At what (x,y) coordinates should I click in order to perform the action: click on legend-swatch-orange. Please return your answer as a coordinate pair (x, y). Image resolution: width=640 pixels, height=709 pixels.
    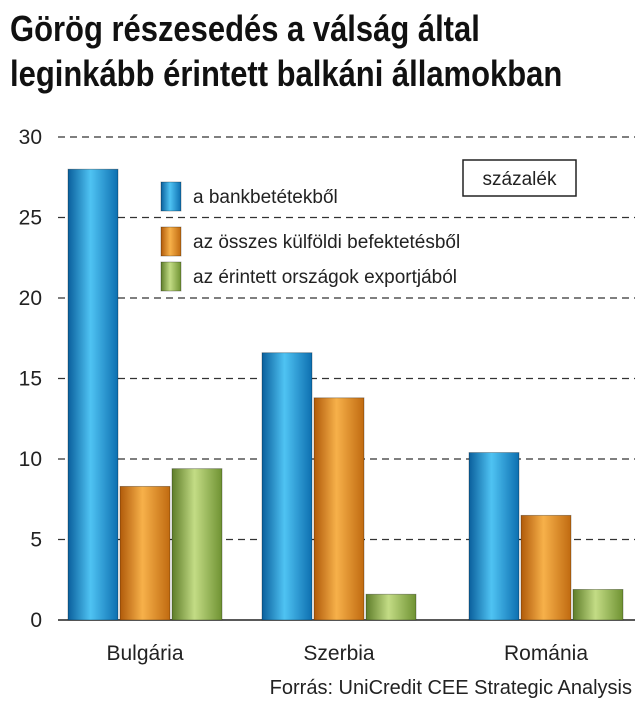
    Looking at the image, I should click on (171, 241).